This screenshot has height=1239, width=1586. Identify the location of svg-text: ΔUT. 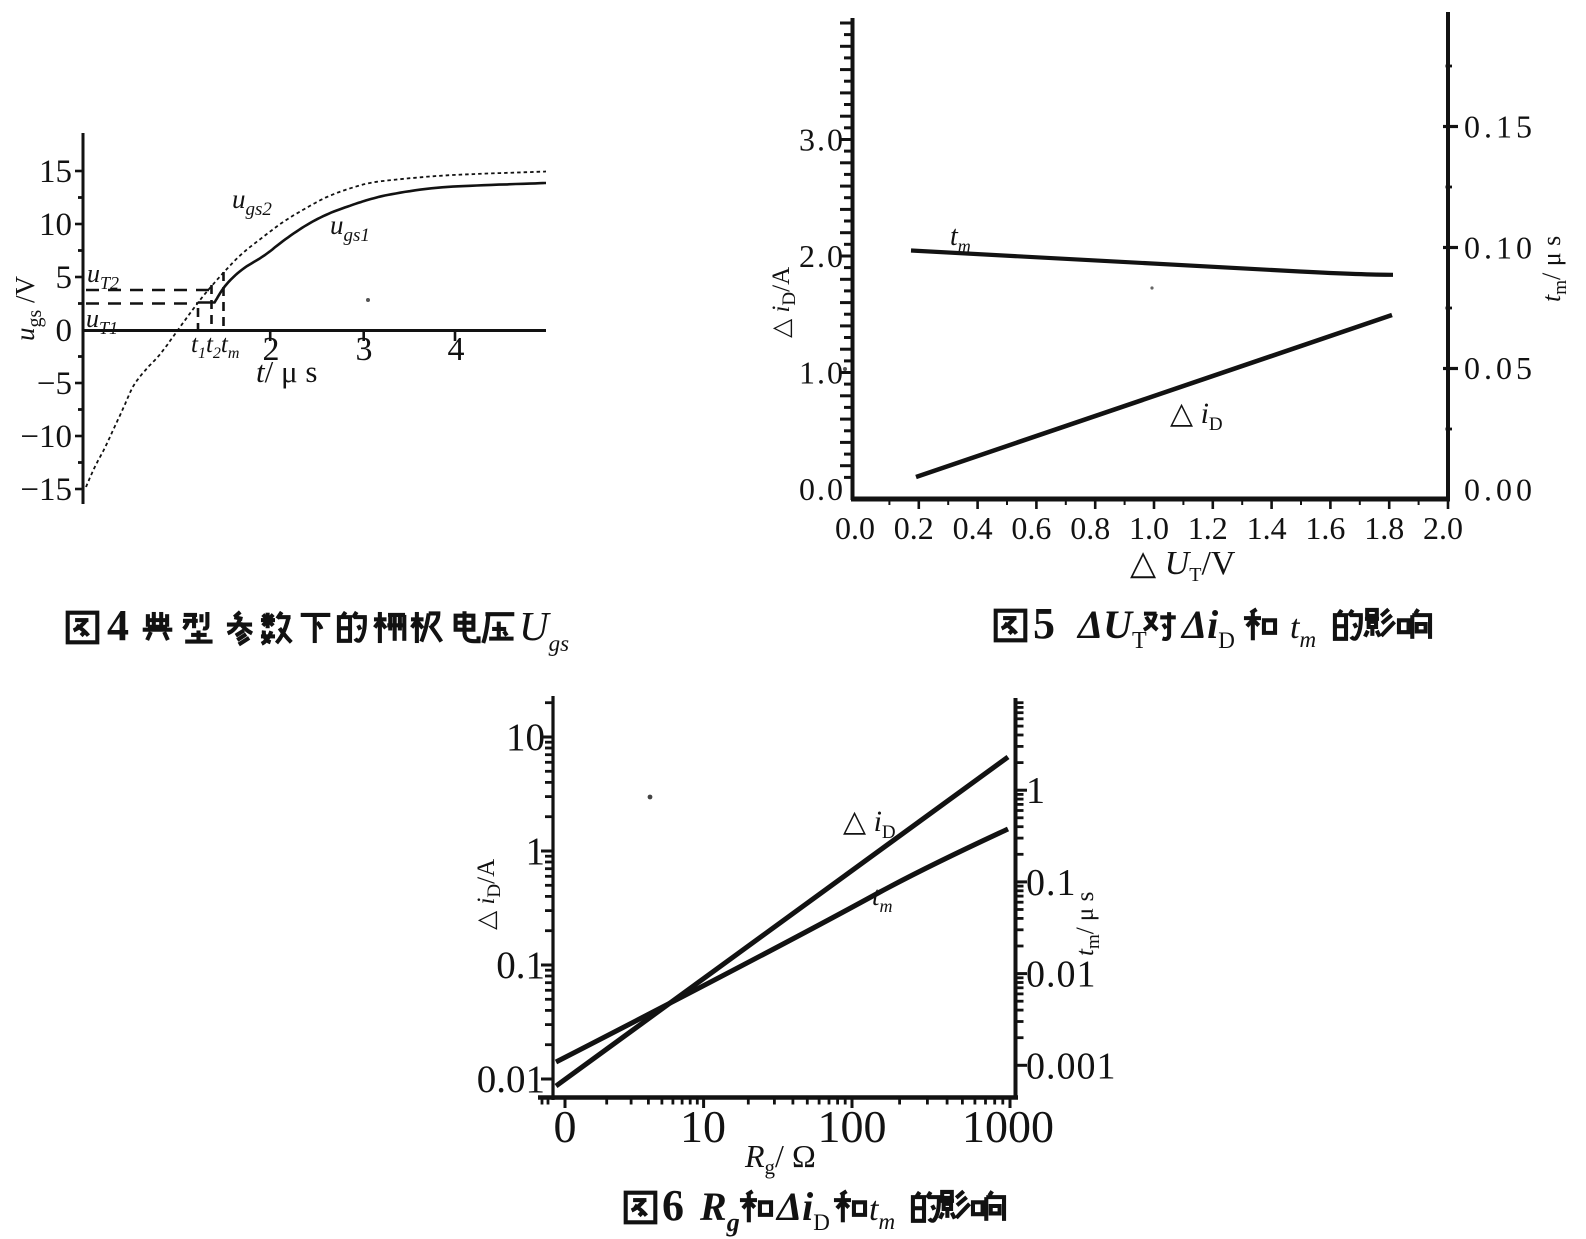
(1111, 628).